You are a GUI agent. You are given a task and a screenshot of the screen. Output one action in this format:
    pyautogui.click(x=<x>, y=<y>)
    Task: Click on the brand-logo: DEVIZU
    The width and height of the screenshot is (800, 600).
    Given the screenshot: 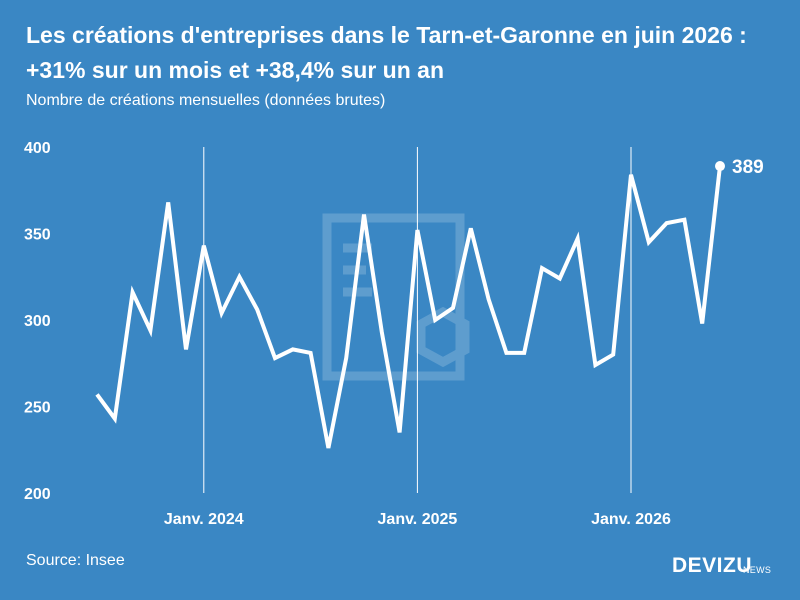 What is the action you would take?
    pyautogui.click(x=712, y=565)
    